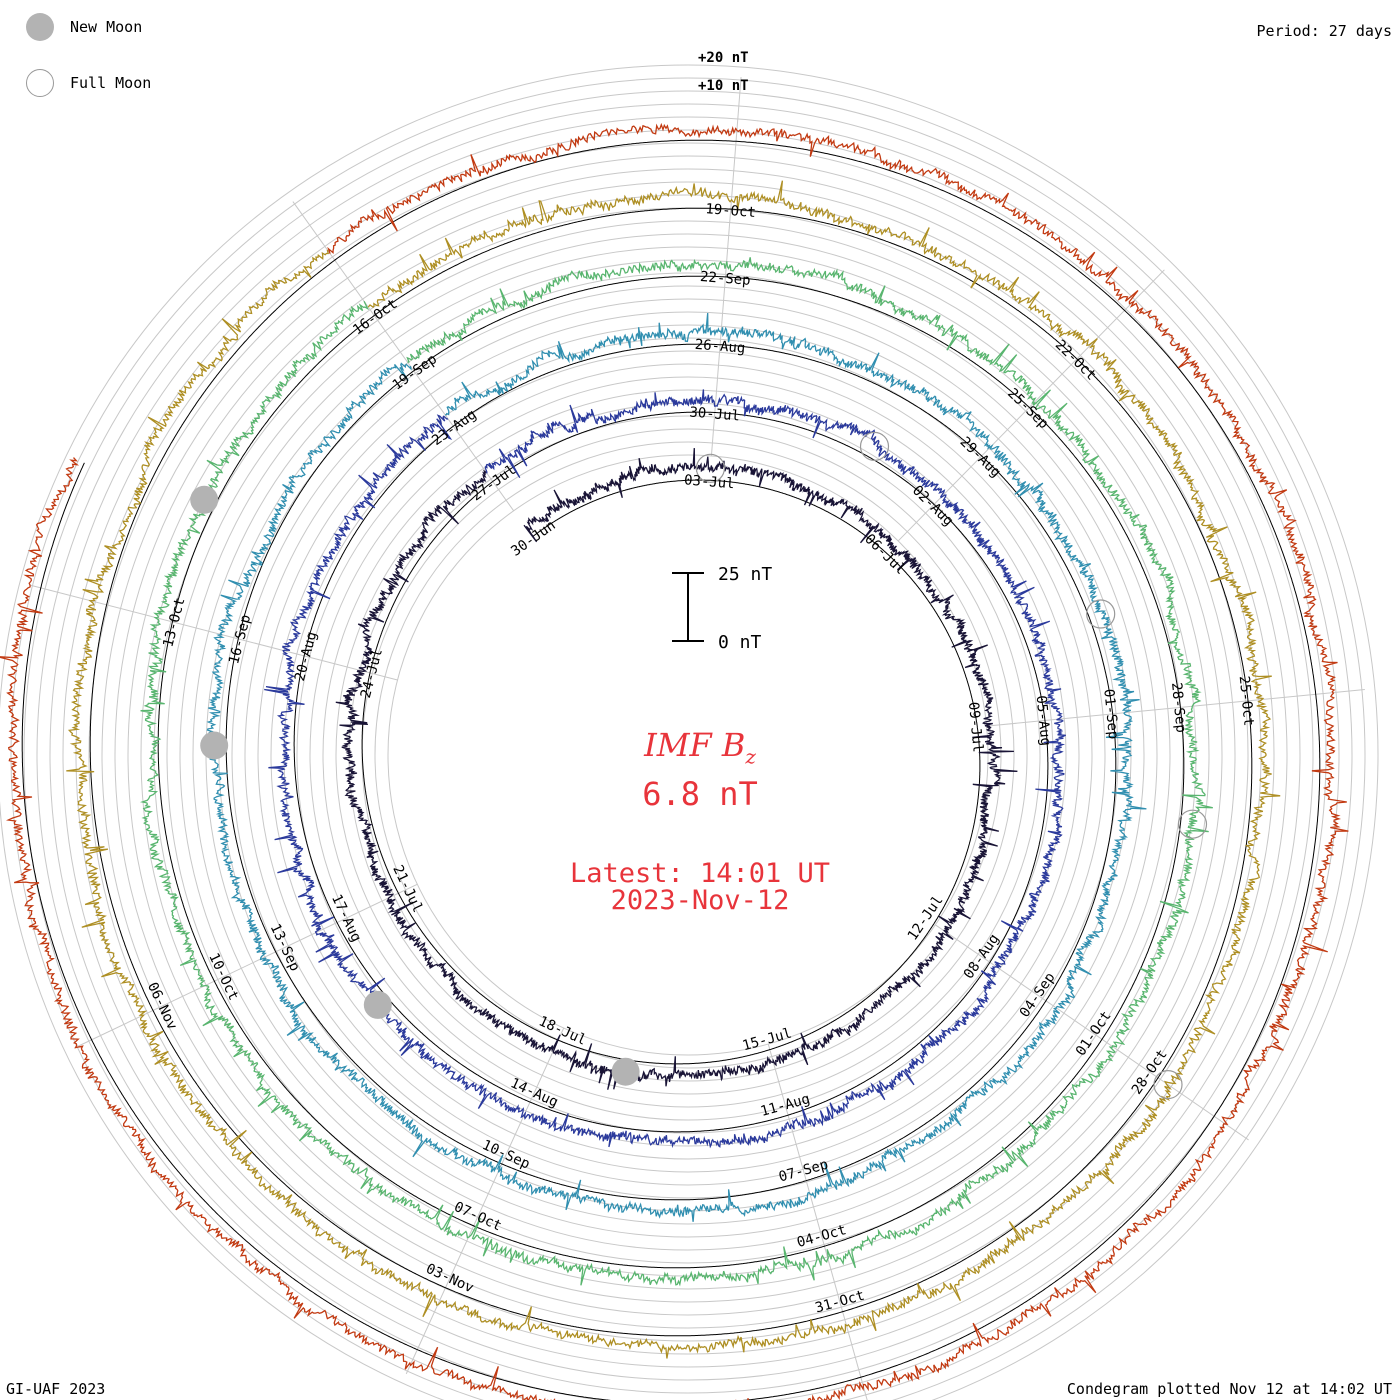  I want to click on scale-bar: 25 nT 0 nT, so click(722, 608).